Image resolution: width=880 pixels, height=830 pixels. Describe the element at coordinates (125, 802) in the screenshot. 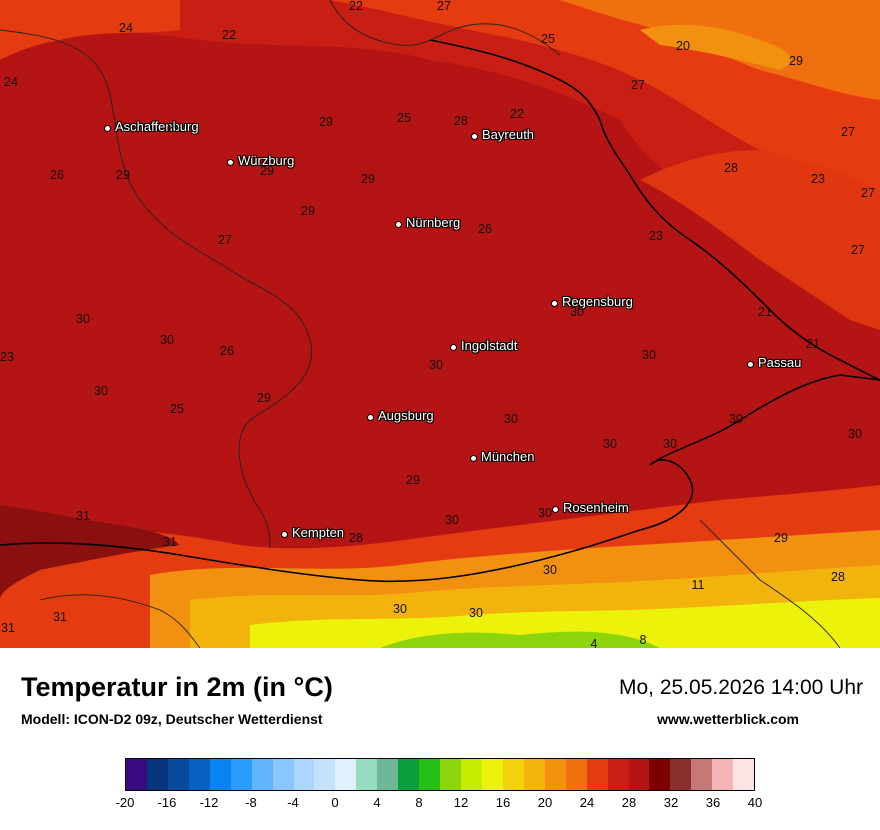

I see `legend-tick-label: -20` at that location.